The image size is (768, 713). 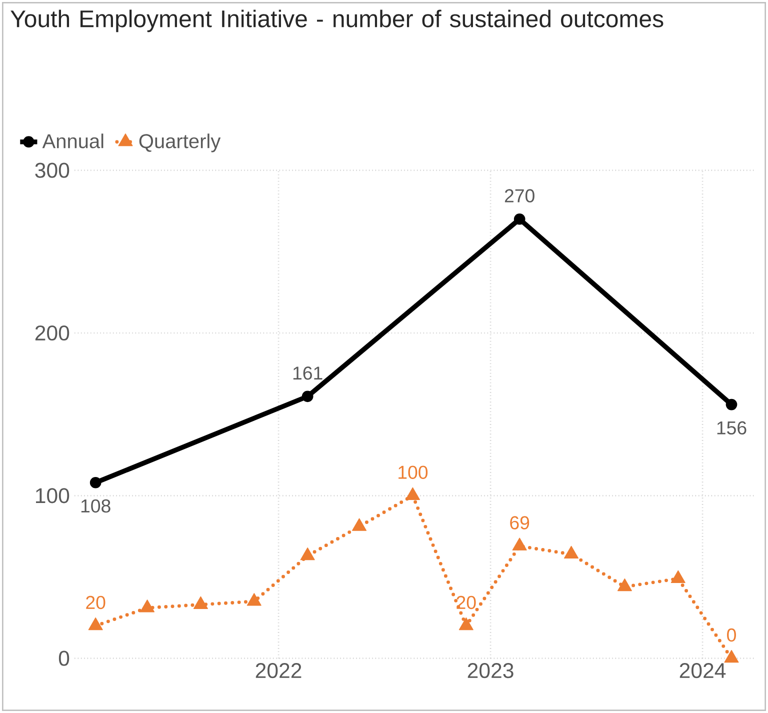 I want to click on data-label: 270, so click(x=519, y=195).